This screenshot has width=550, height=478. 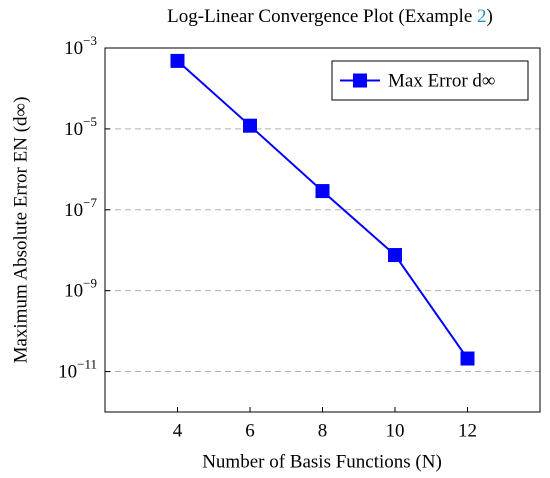 I want to click on y-tick-label: 10⁻⁹, so click(x=80, y=289).